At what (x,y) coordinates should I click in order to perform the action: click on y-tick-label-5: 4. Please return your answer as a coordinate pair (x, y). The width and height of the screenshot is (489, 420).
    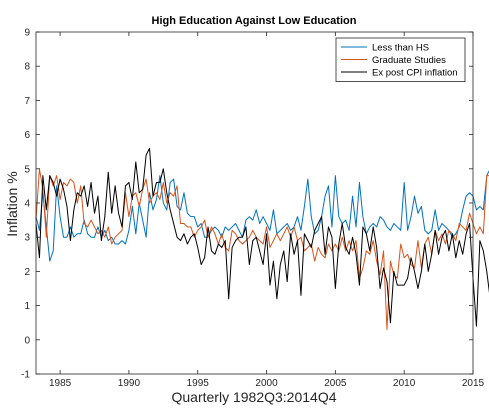
    Looking at the image, I should click on (27, 204).